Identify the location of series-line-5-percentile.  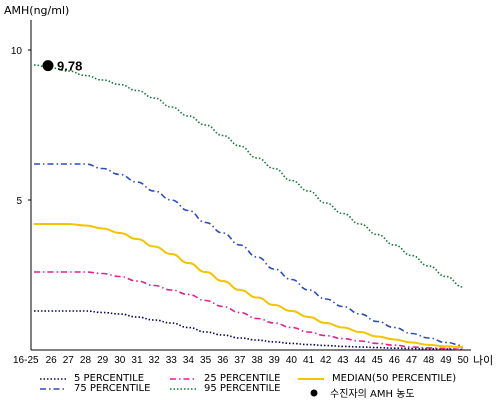
(249, 330).